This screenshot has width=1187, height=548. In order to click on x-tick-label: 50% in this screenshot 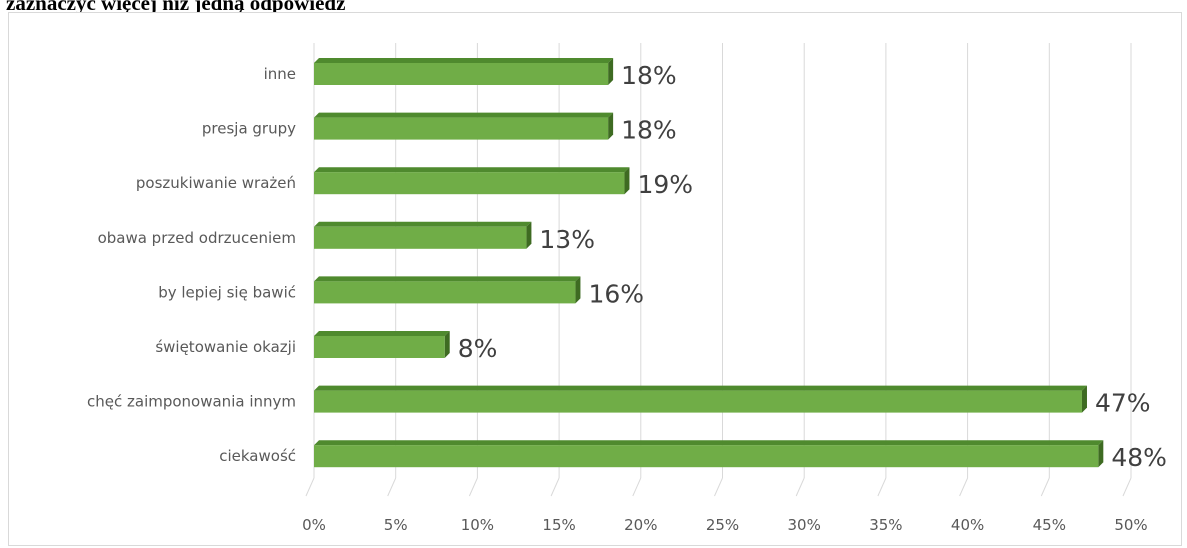, I will do `click(1130, 525)`.